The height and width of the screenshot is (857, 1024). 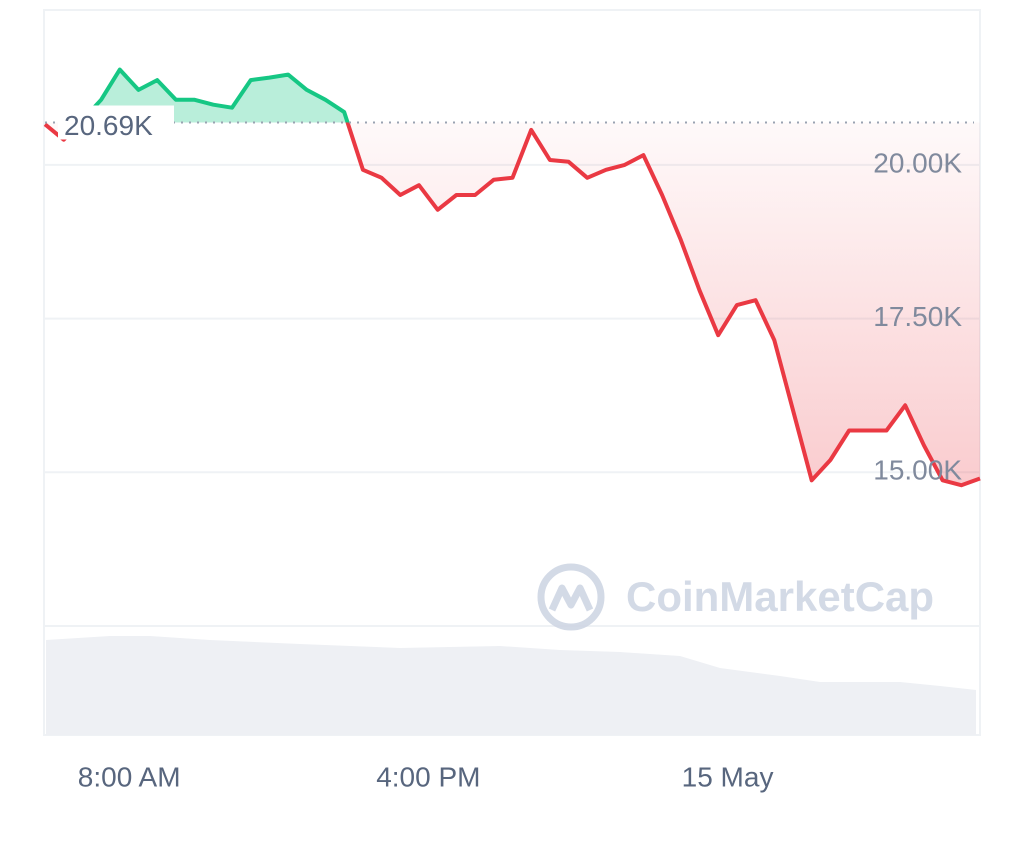 I want to click on y-tick-label: 15.00K, so click(x=917, y=470).